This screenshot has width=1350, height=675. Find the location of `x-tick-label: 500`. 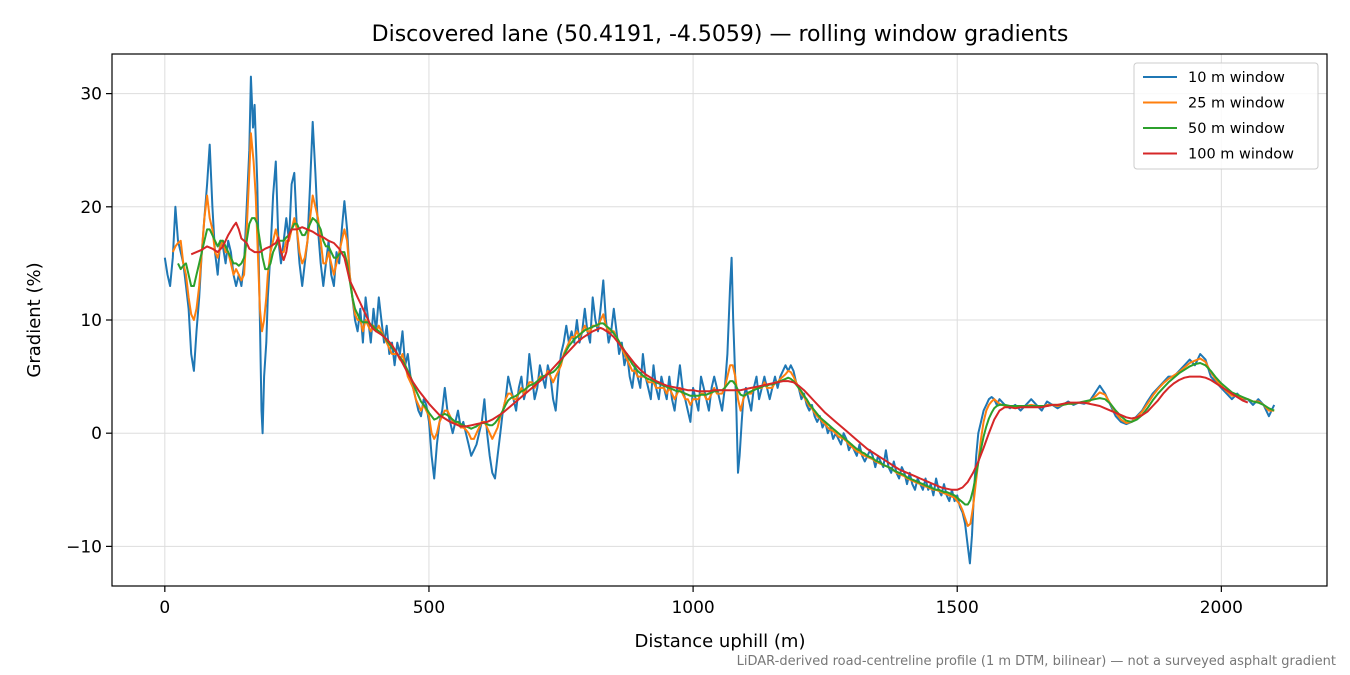

x-tick-label: 500 is located at coordinates (429, 608).